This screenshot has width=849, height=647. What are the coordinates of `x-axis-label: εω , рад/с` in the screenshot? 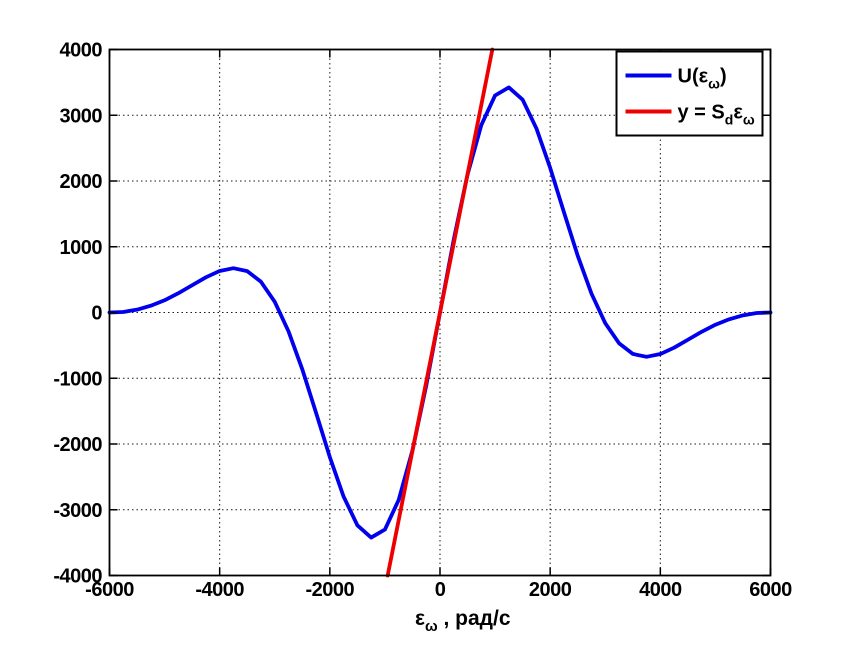 It's located at (463, 621).